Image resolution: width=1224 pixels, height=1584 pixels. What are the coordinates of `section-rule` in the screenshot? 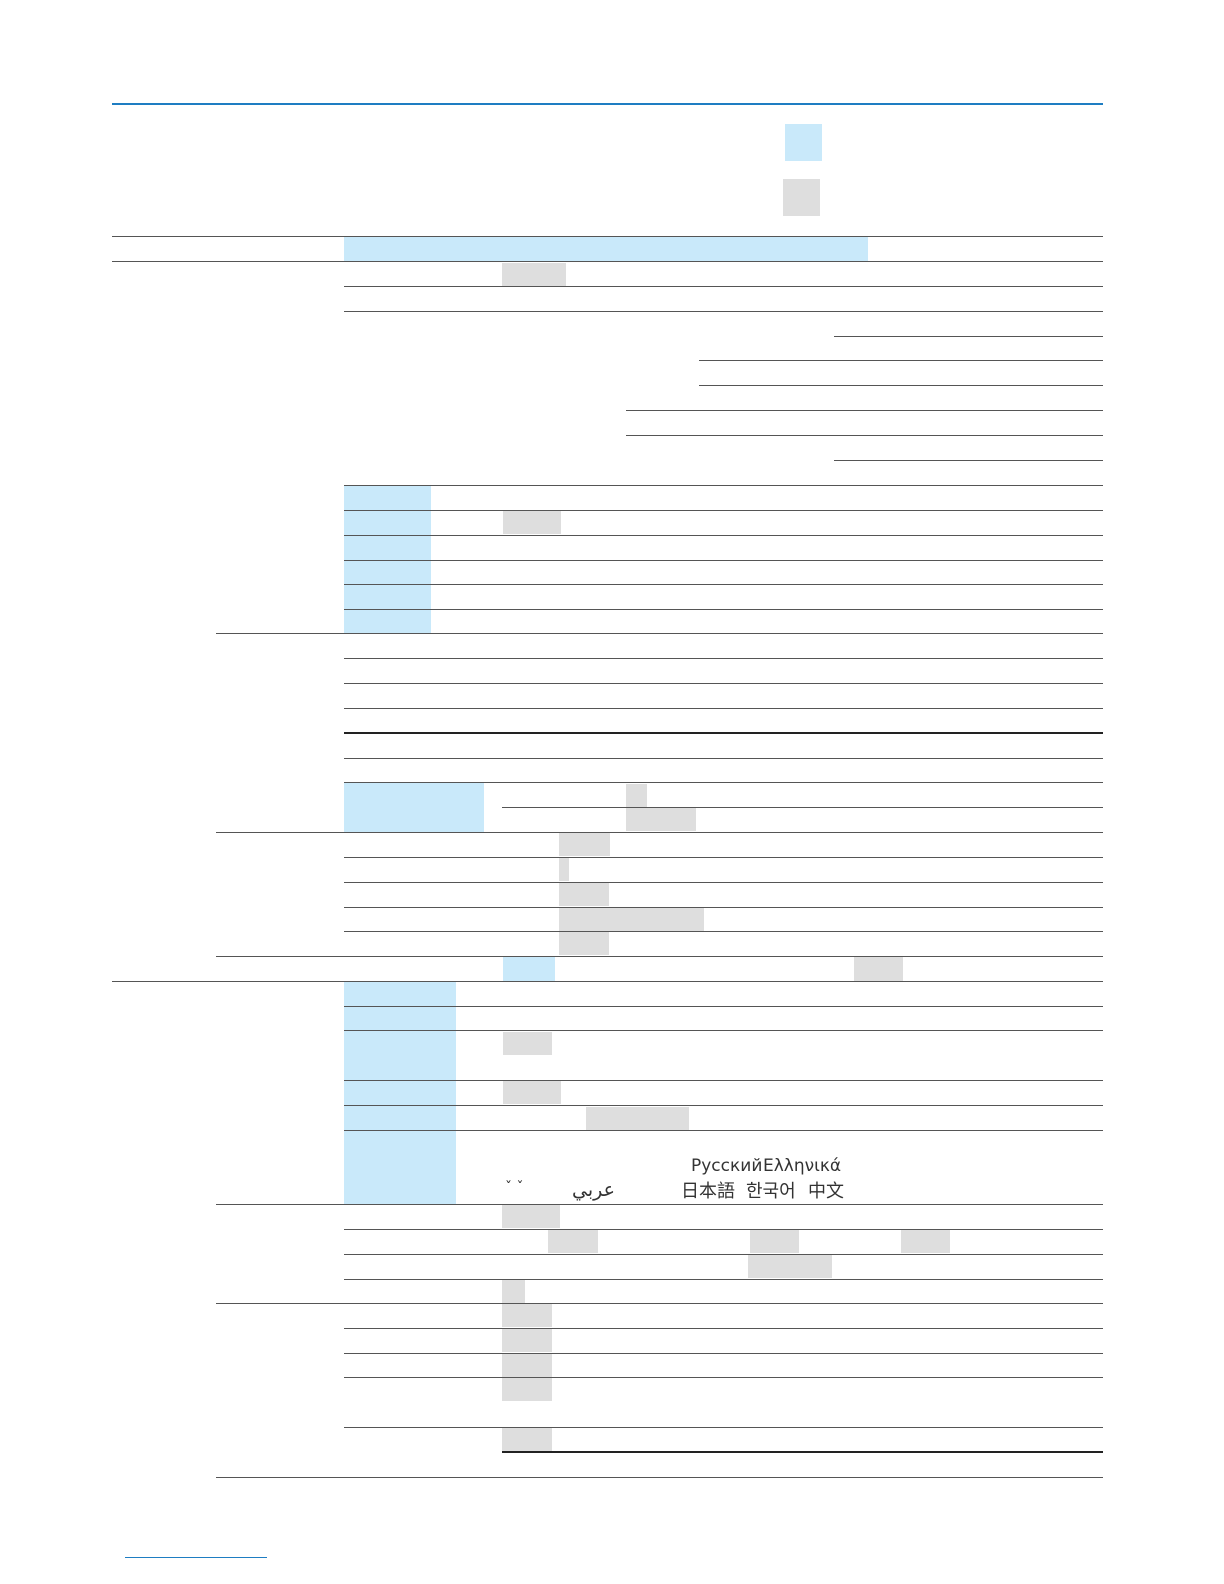 It's located at (607, 981).